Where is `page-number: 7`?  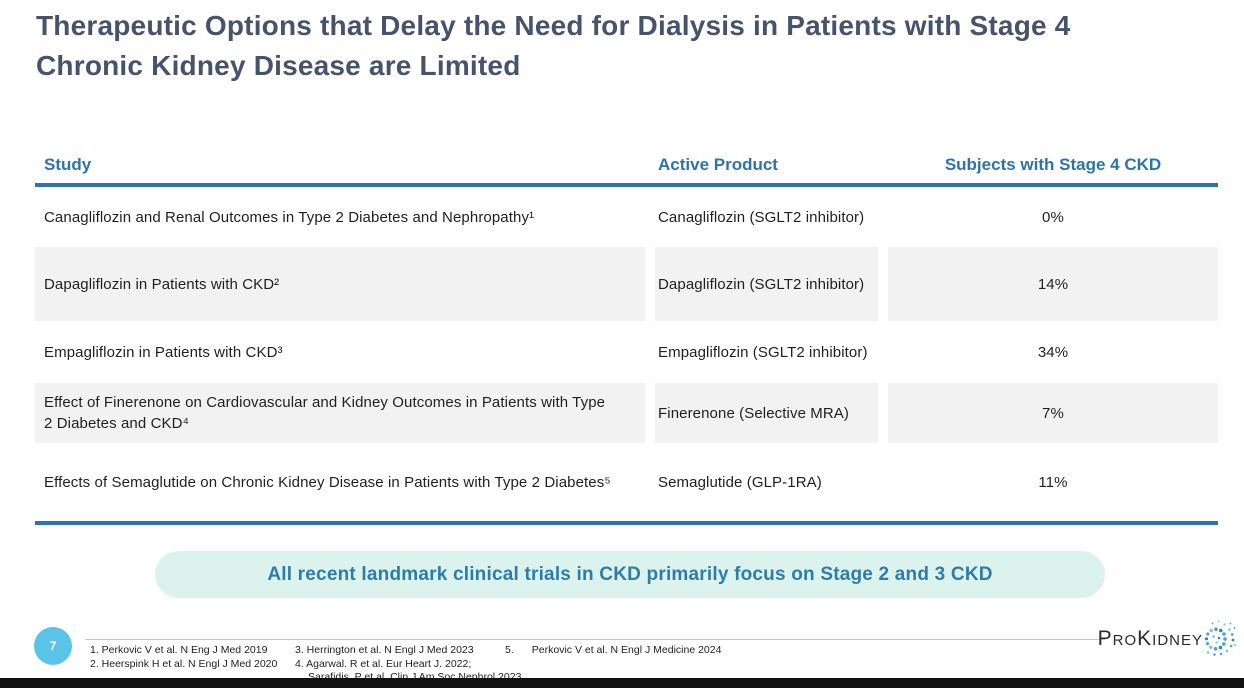 page-number: 7 is located at coordinates (53, 646).